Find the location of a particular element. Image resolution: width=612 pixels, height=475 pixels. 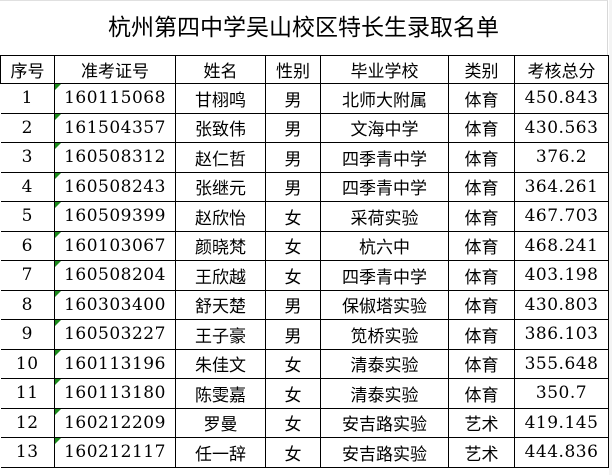

cell-exam-id: 160212117 is located at coordinates (115, 452).